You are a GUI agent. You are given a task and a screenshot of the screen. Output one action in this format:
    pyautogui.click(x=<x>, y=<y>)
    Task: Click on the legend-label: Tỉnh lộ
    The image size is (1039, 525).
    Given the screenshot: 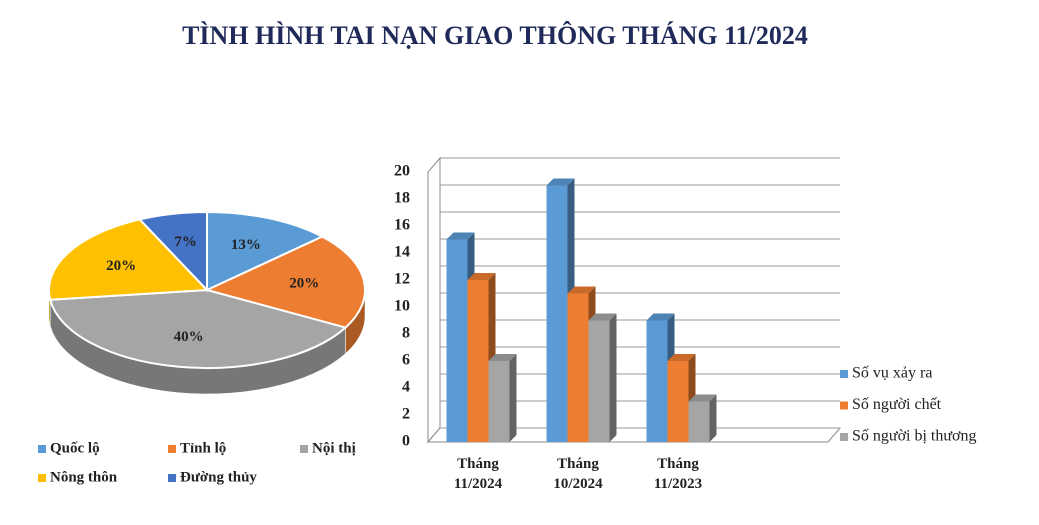 What is the action you would take?
    pyautogui.click(x=203, y=448)
    